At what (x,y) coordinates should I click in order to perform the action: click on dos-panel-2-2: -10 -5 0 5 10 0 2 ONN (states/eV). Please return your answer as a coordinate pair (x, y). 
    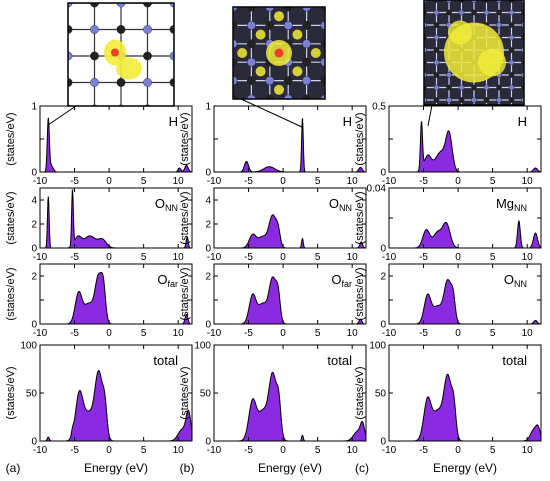
    Looking at the image, I should click on (448, 301).